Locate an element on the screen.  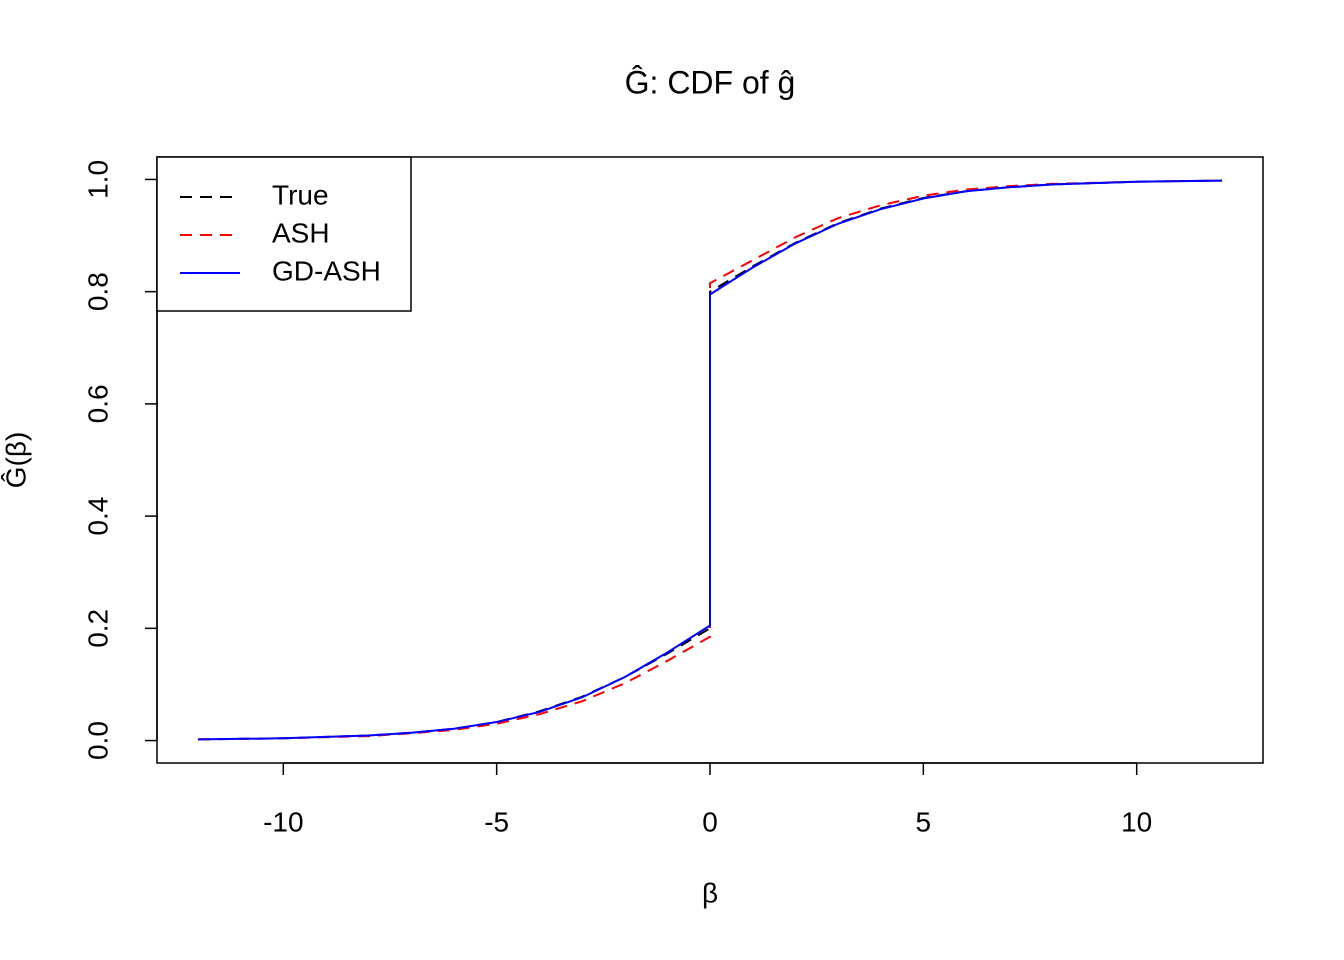
x-tick-label: 10 is located at coordinates (1136, 821).